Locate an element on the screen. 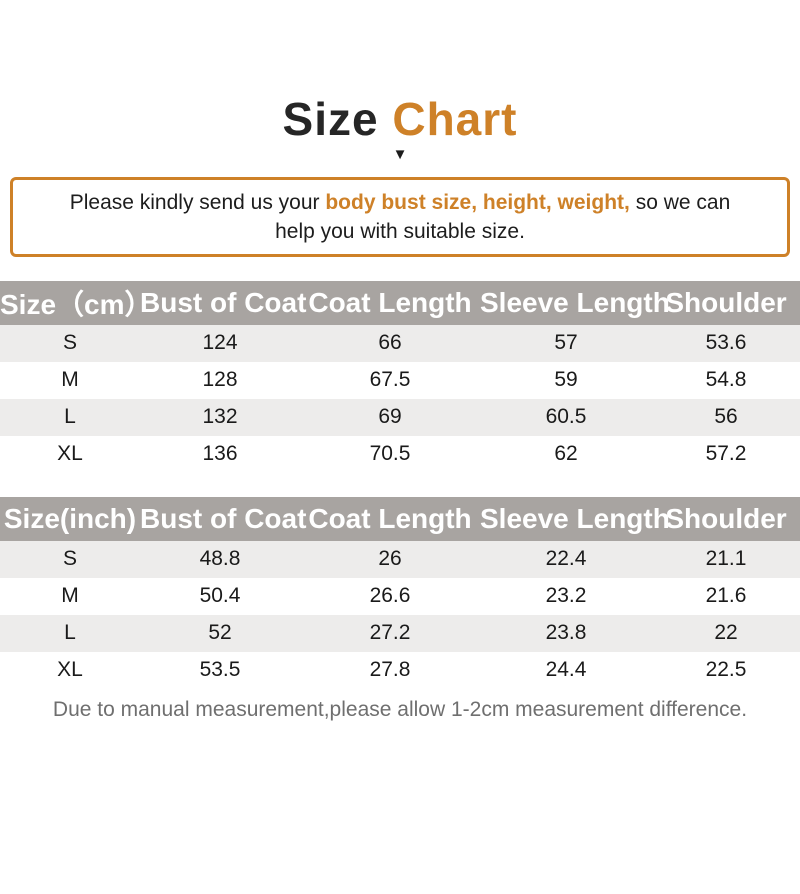 This screenshot has height=894, width=800. table-row: S 124 66 57 53.6 is located at coordinates (400, 343).